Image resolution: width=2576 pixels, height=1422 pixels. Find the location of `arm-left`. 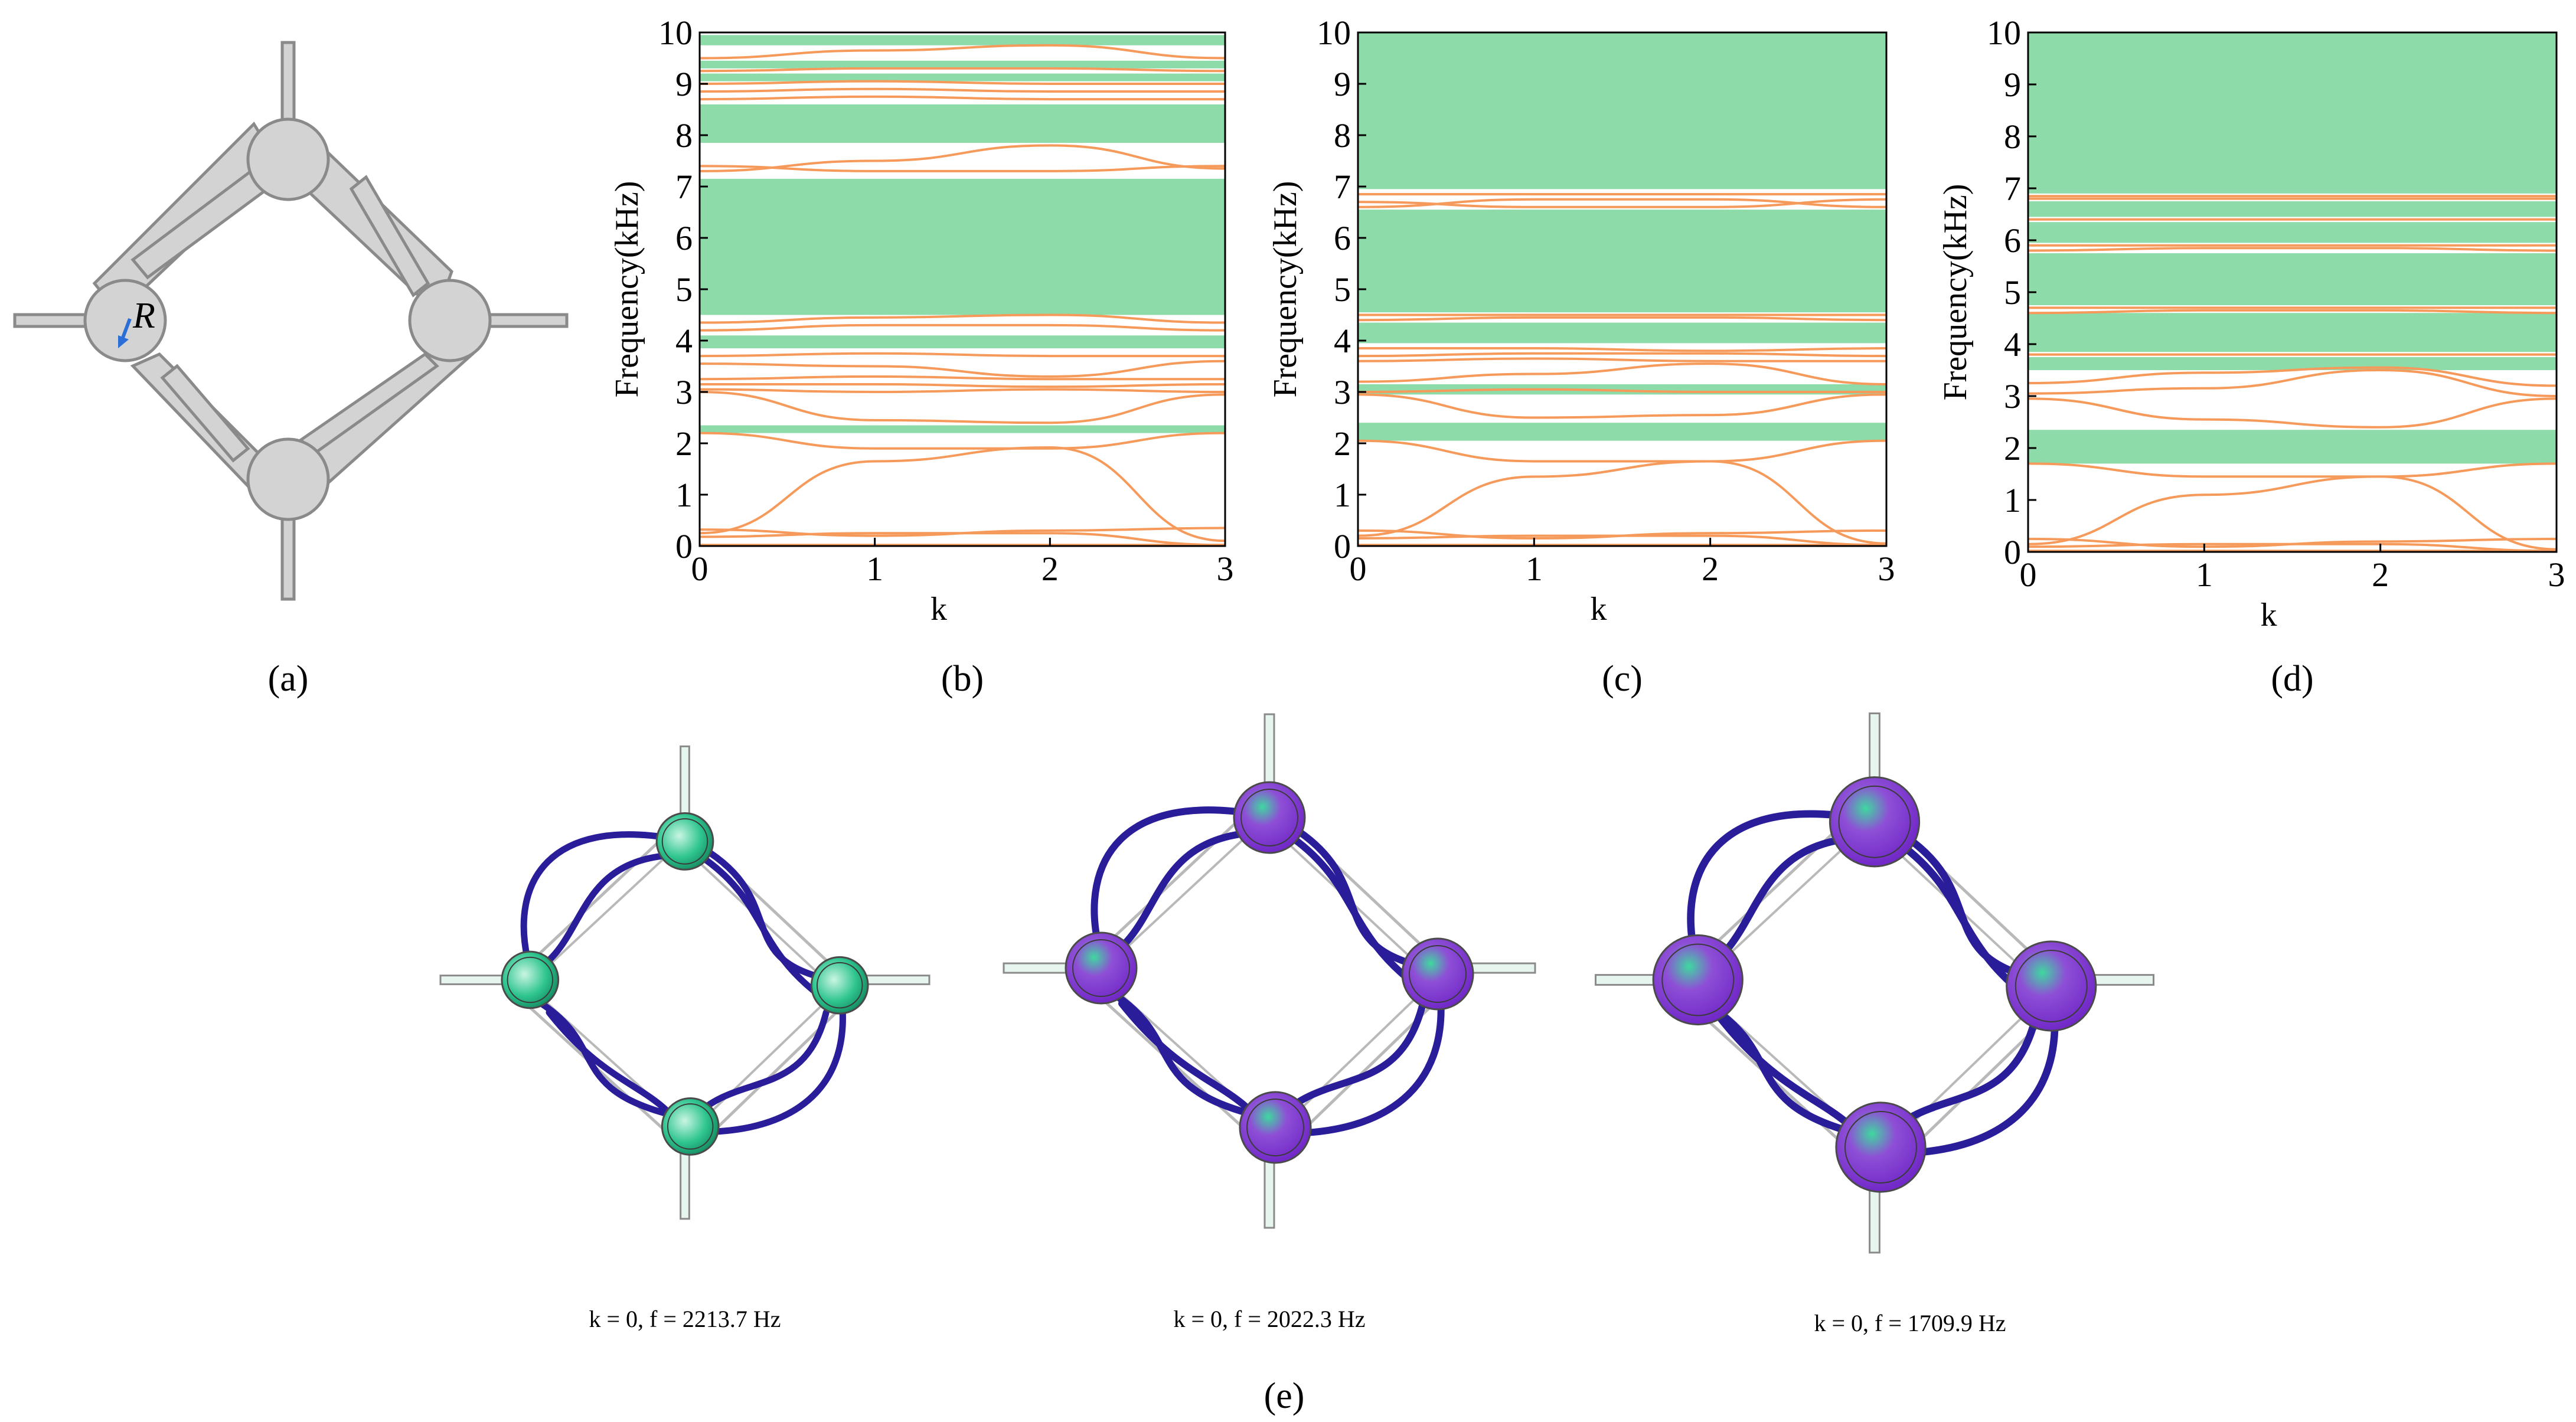

arm-left is located at coordinates (475, 980).